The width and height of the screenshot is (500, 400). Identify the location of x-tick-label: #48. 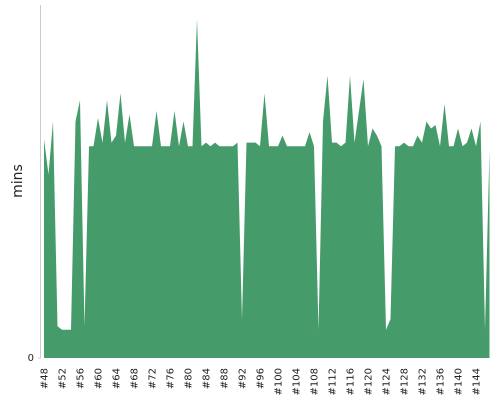
(45, 378).